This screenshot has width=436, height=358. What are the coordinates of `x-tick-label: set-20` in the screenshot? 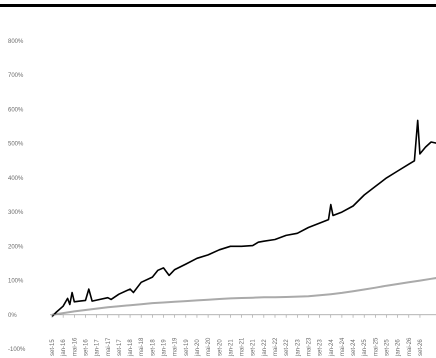 It's located at (220, 347).